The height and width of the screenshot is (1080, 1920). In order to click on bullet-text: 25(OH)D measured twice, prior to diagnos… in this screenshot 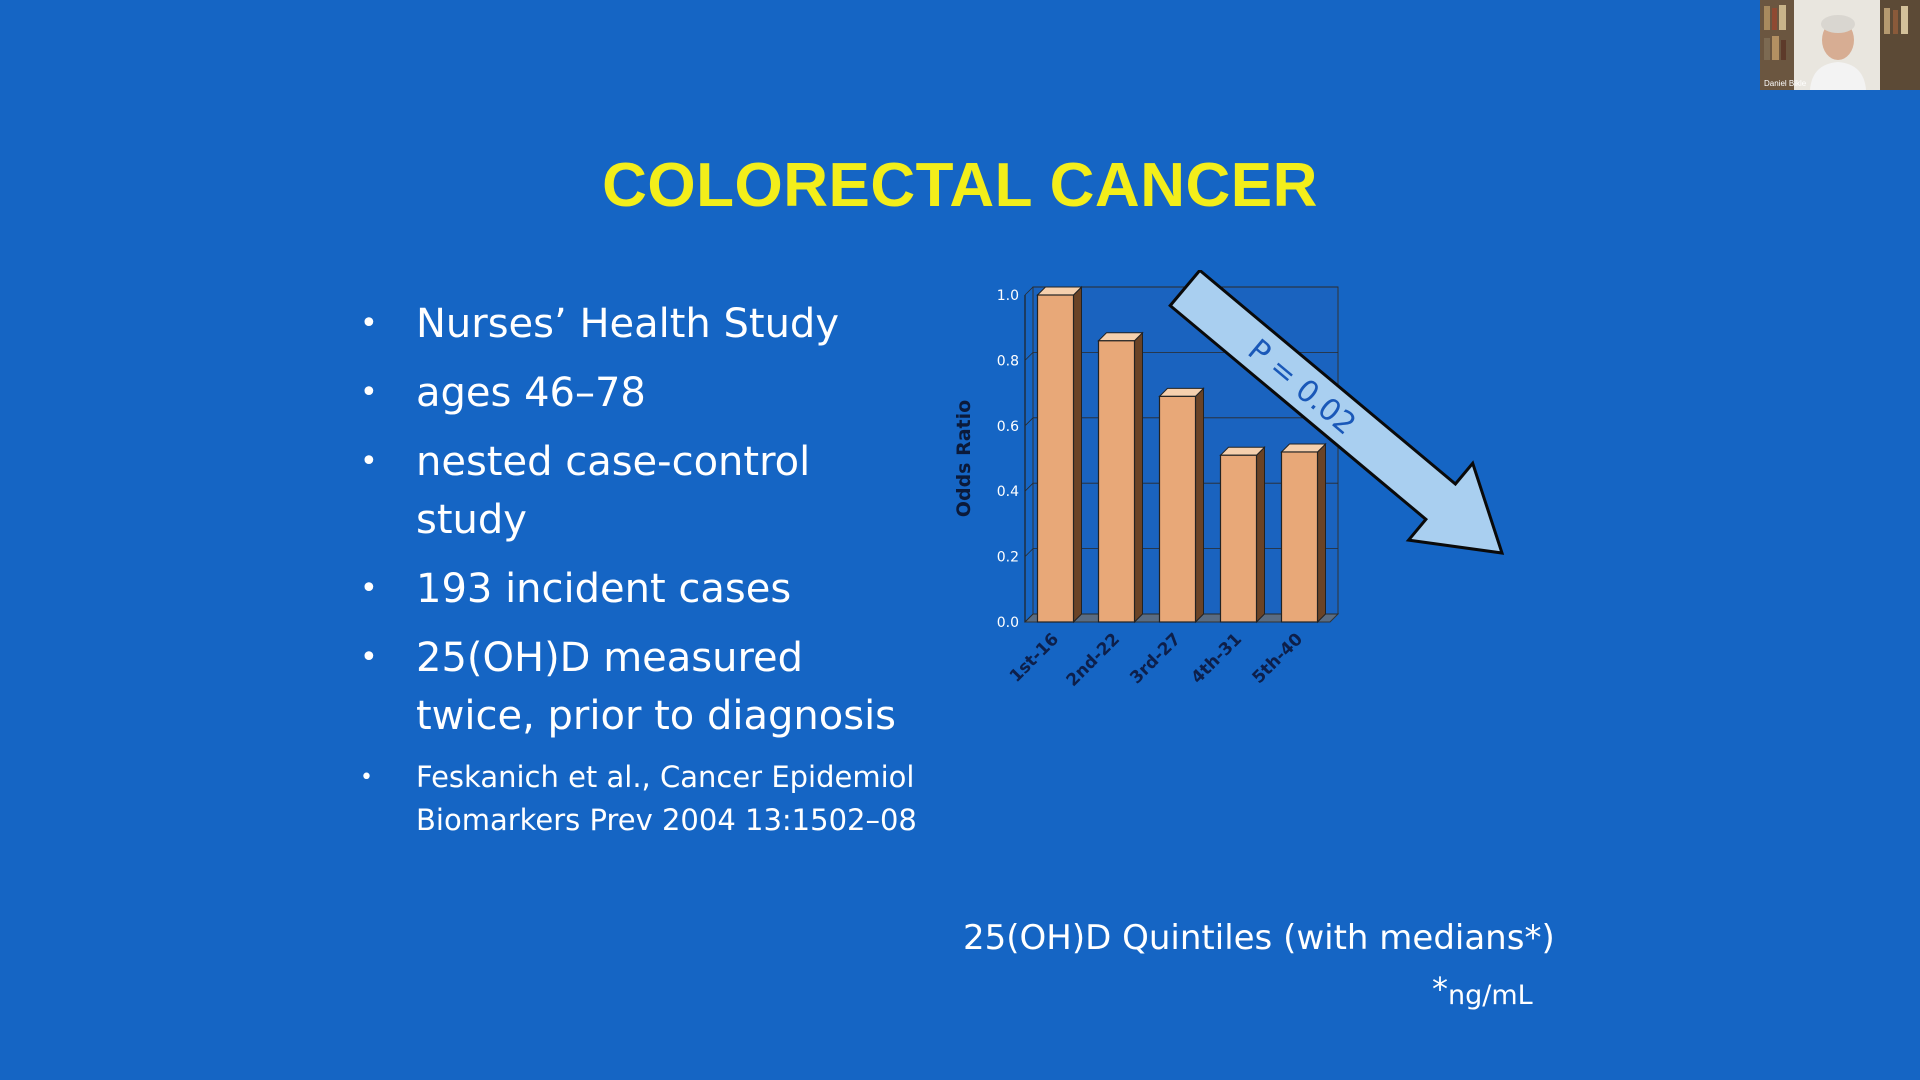, I will do `click(656, 687)`.